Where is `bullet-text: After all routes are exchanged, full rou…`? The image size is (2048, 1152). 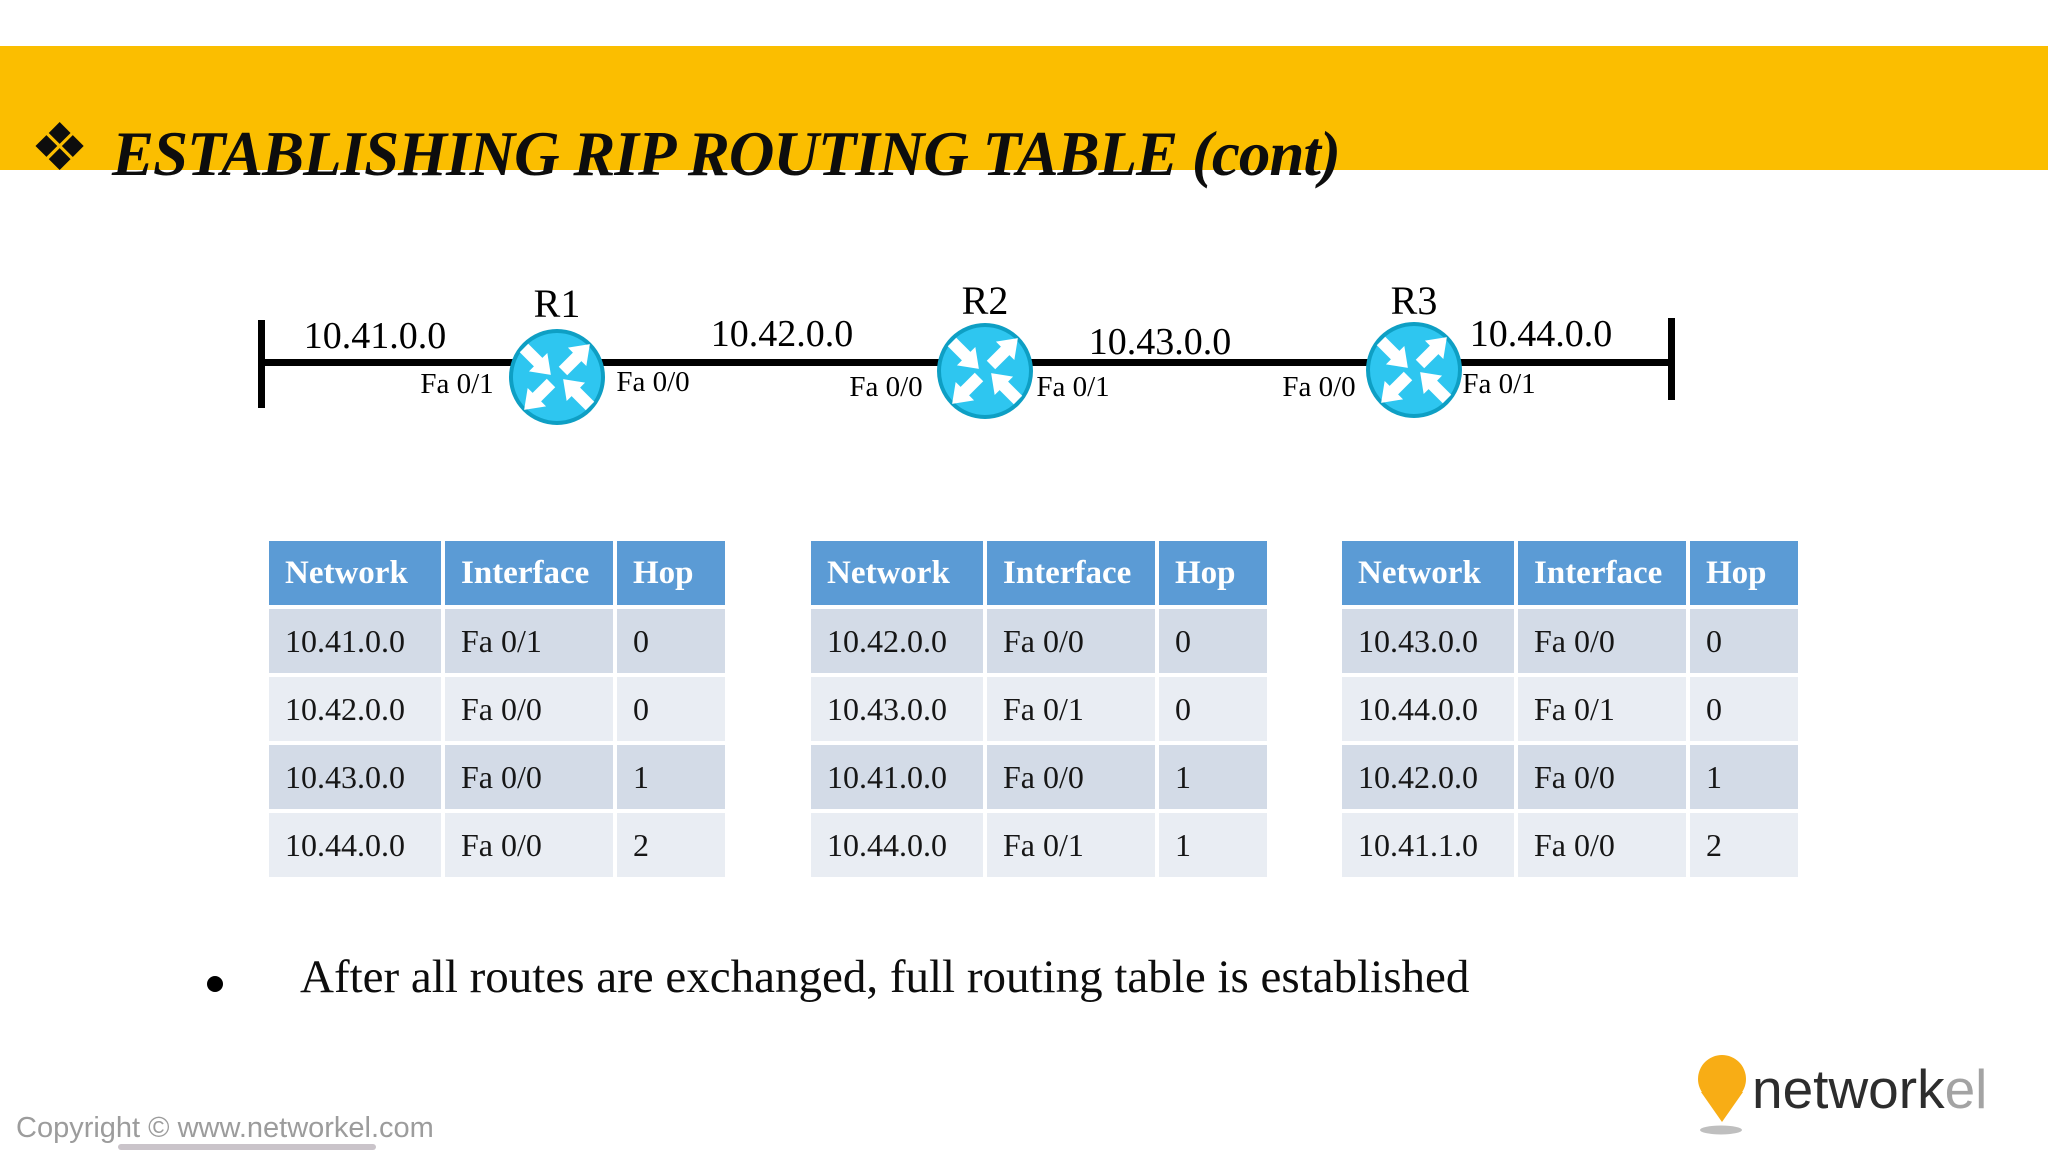
bullet-text: After all routes are exchanged, full rou… is located at coordinates (885, 977).